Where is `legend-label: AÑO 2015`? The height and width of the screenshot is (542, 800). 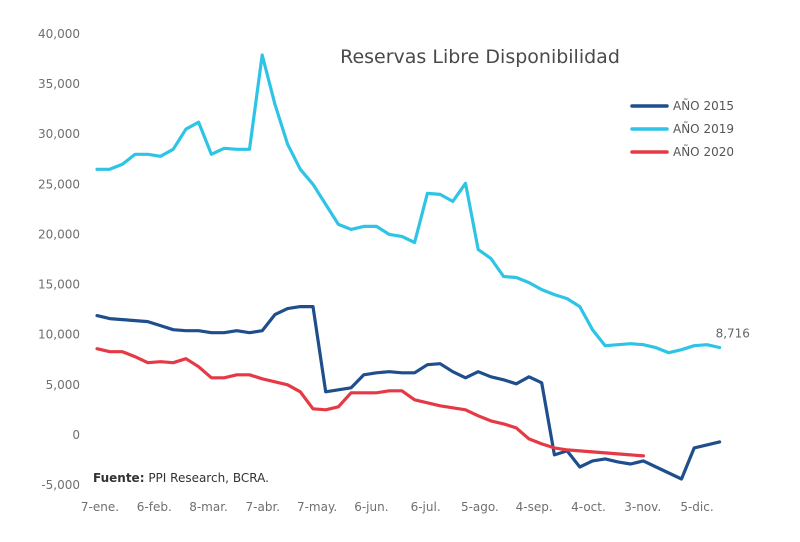 legend-label: AÑO 2015 is located at coordinates (703, 105).